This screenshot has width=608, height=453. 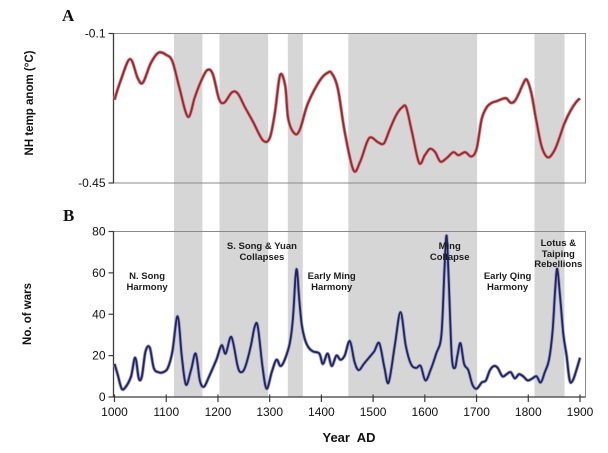 I want to click on year-xtick-label: 1200, so click(x=218, y=412).